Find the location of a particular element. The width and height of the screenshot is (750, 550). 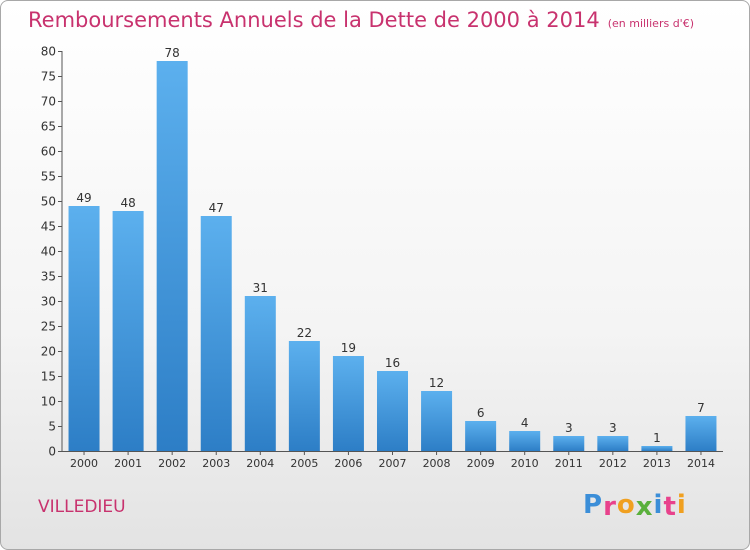

x-tick-label: 2002 is located at coordinates (172, 463).